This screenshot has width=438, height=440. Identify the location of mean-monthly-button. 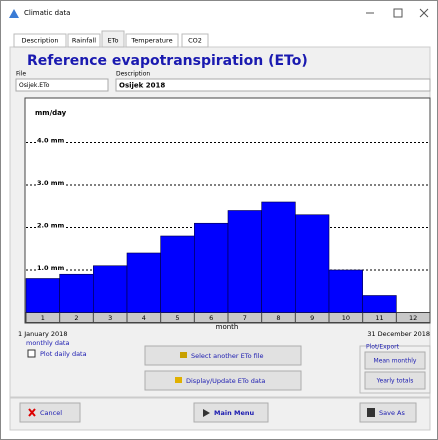
(395, 360).